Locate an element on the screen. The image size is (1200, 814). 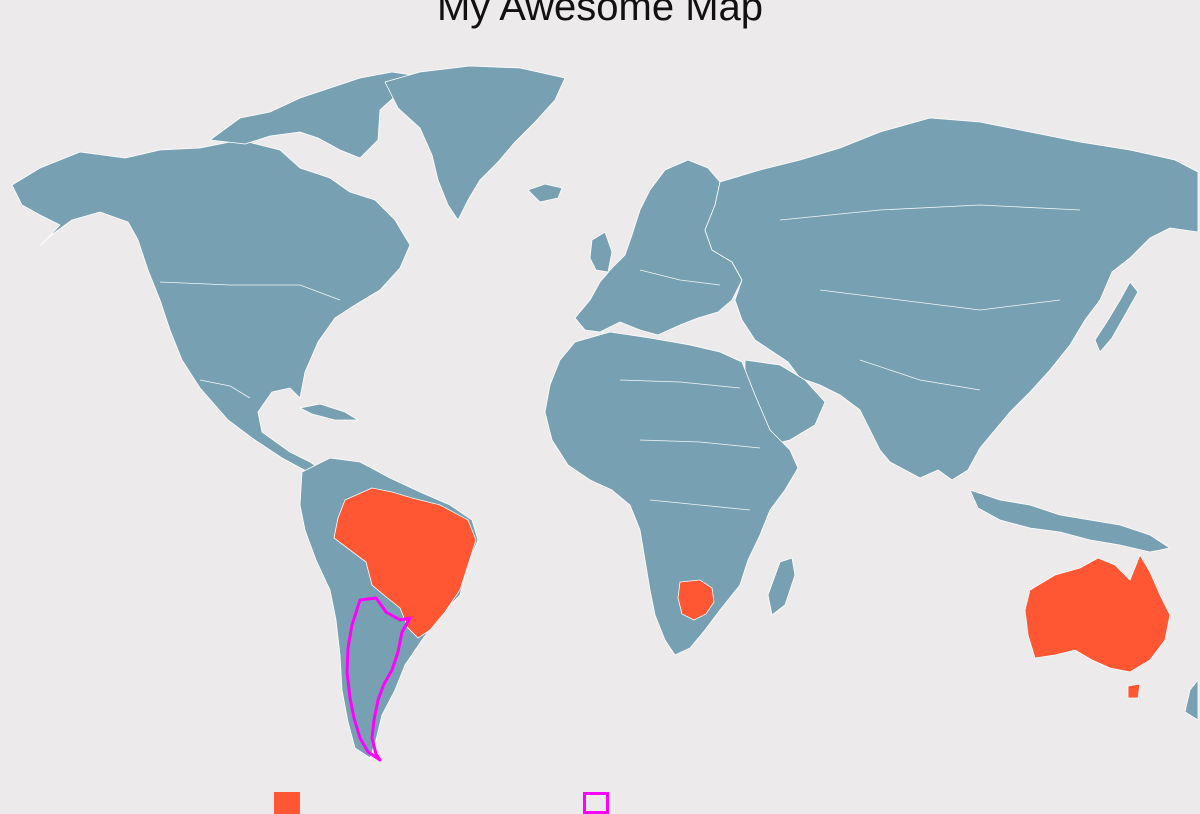
argentina-country is located at coordinates (378, 679).